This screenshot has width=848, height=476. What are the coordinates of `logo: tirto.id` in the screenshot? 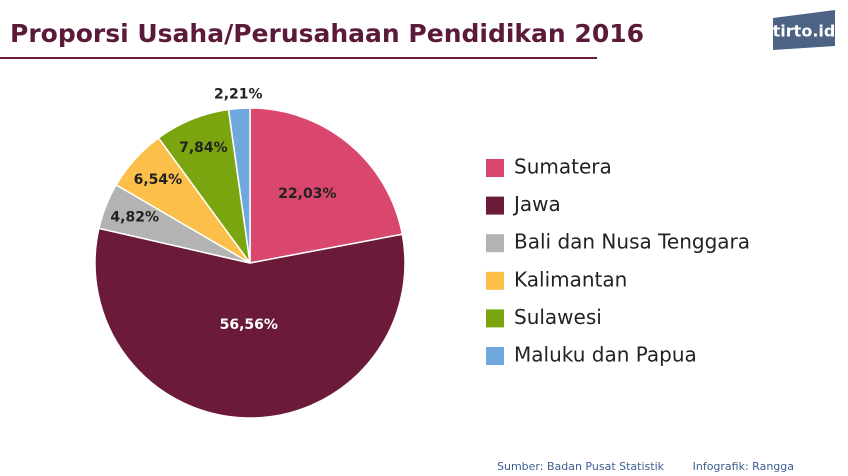 It's located at (804, 31).